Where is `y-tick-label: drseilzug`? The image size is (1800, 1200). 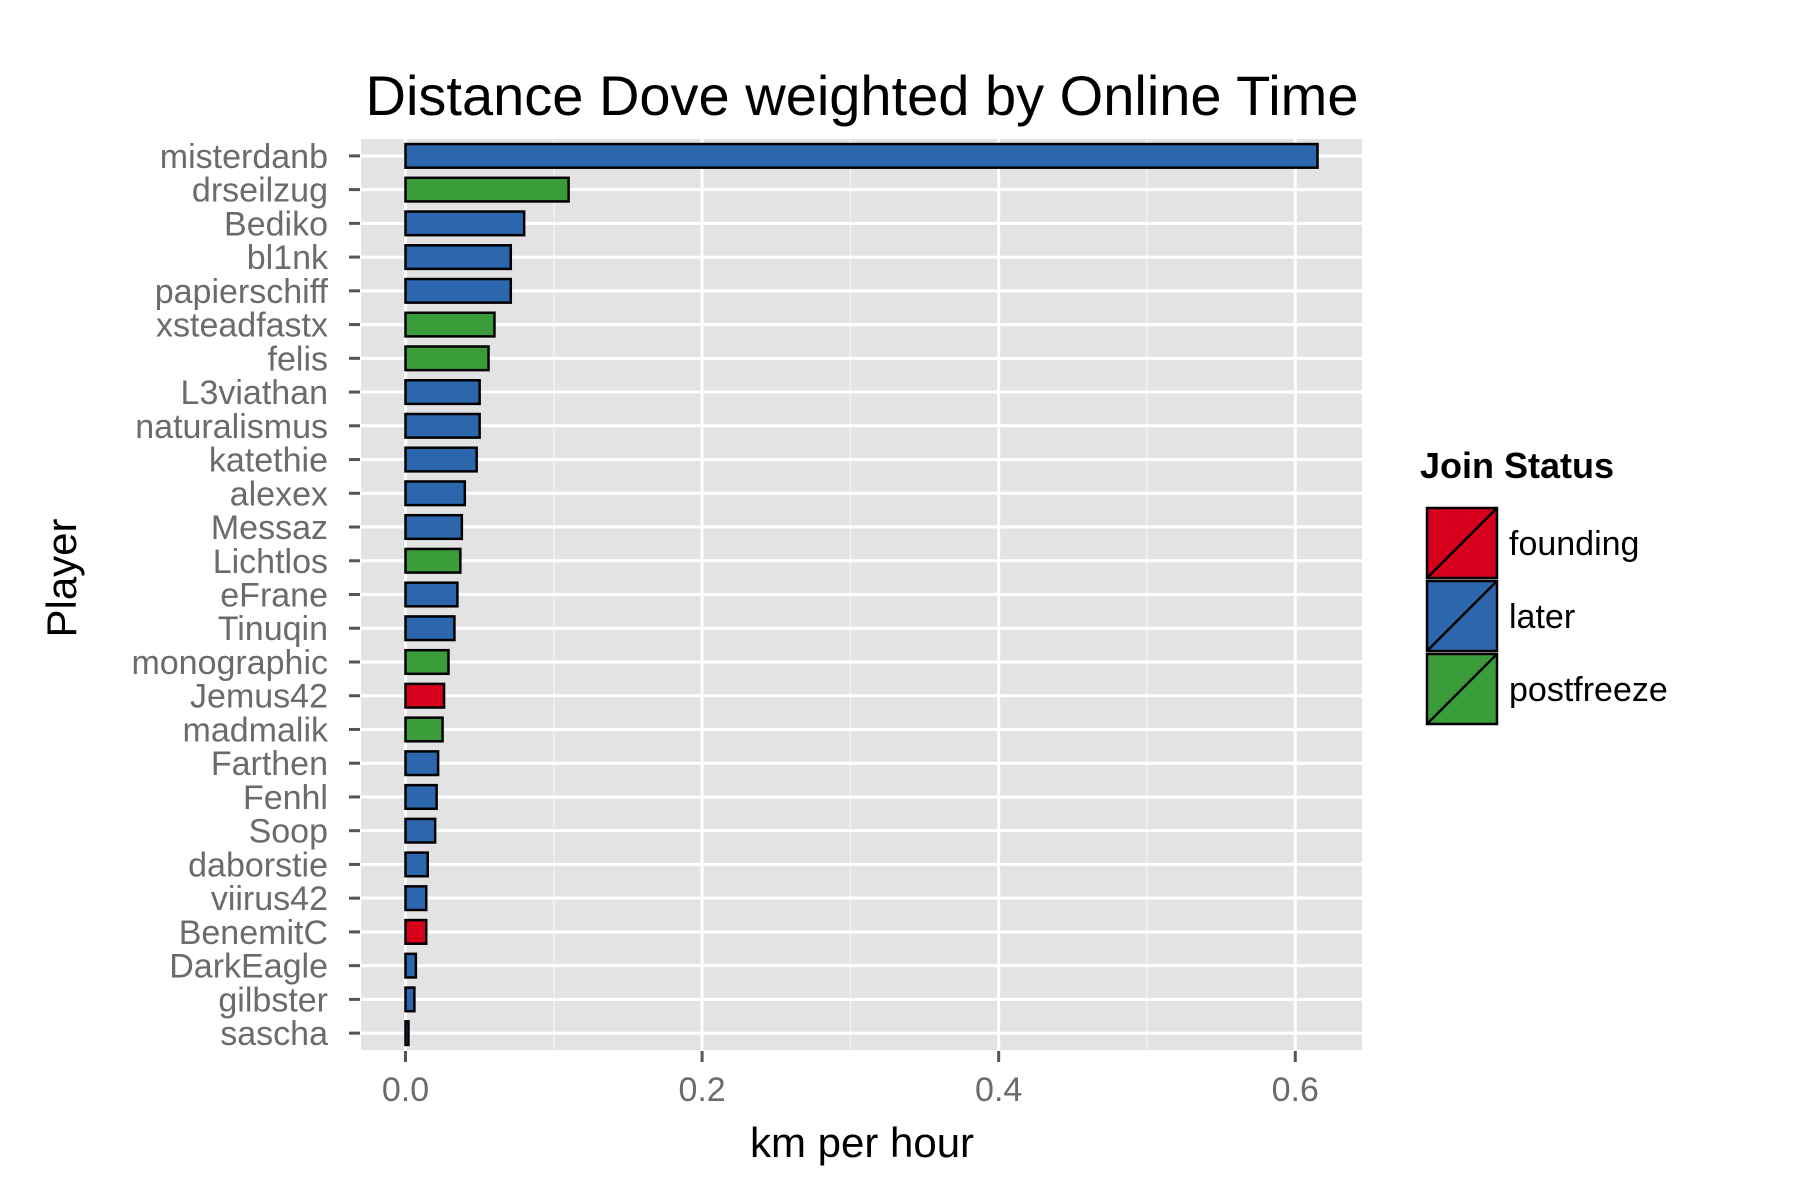 y-tick-label: drseilzug is located at coordinates (260, 191).